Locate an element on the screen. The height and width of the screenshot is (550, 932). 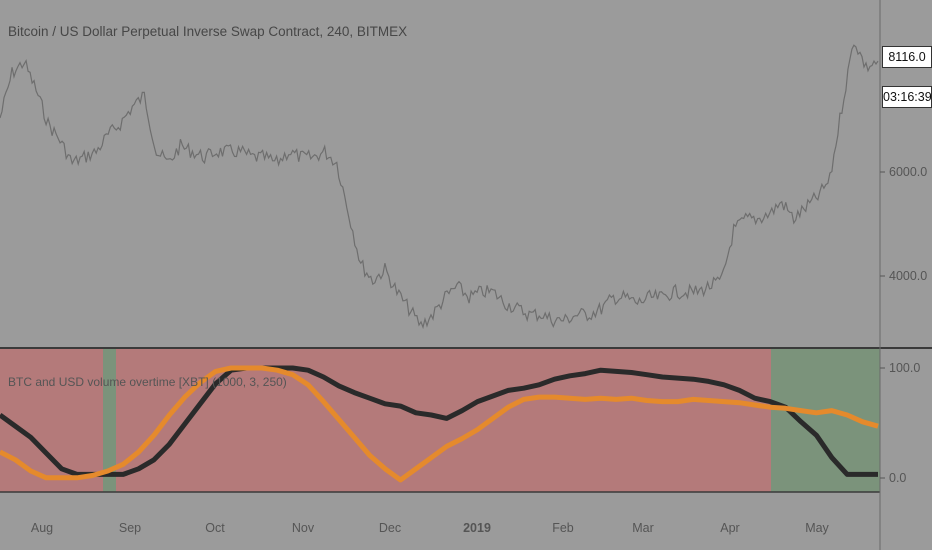
time-axis-label: Oct is located at coordinates (215, 528).